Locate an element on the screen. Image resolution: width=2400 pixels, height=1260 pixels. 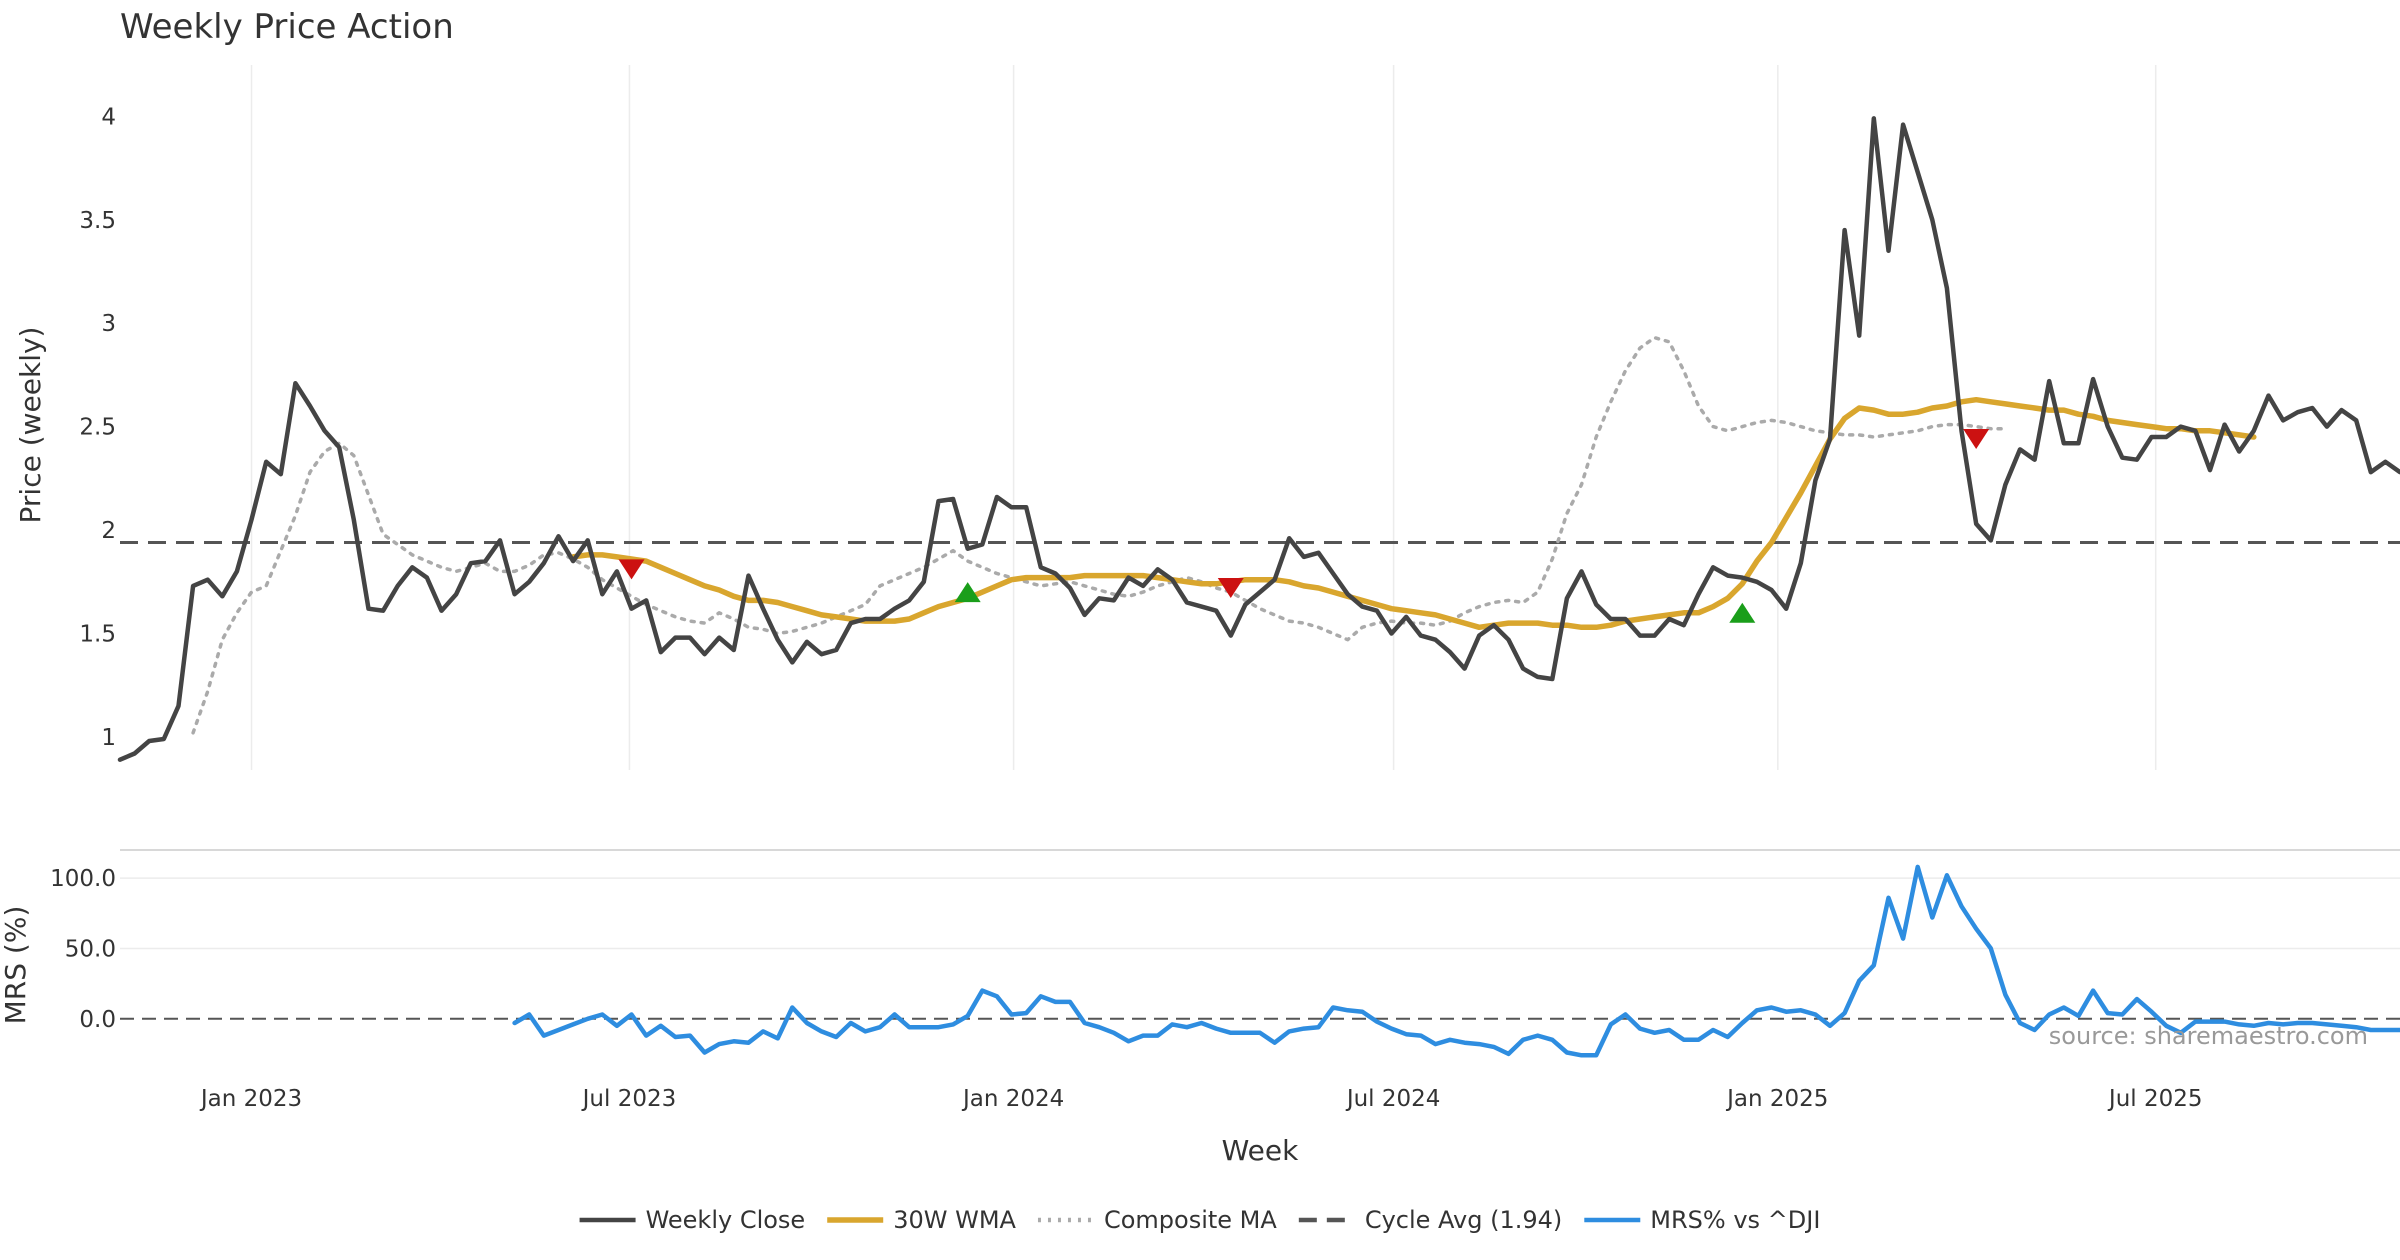
legend-label: Weekly Close is located at coordinates (726, 1220).